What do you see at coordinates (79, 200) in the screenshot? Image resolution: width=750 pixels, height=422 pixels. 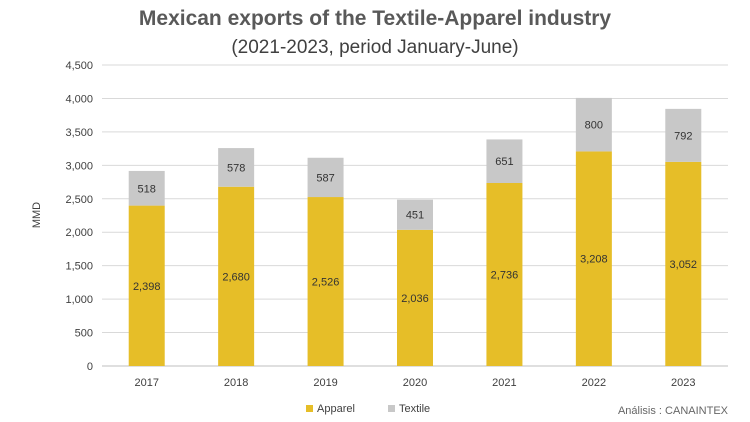 I see `y-tick-label: 2,500` at bounding box center [79, 200].